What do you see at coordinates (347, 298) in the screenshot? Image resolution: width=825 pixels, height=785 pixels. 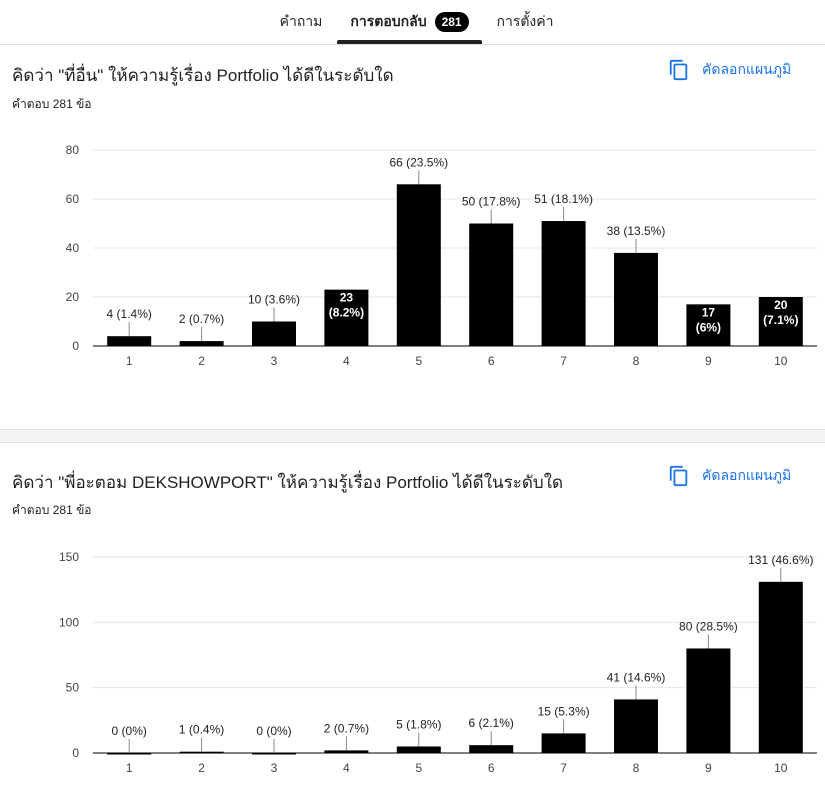 I see `data-label: 23` at bounding box center [347, 298].